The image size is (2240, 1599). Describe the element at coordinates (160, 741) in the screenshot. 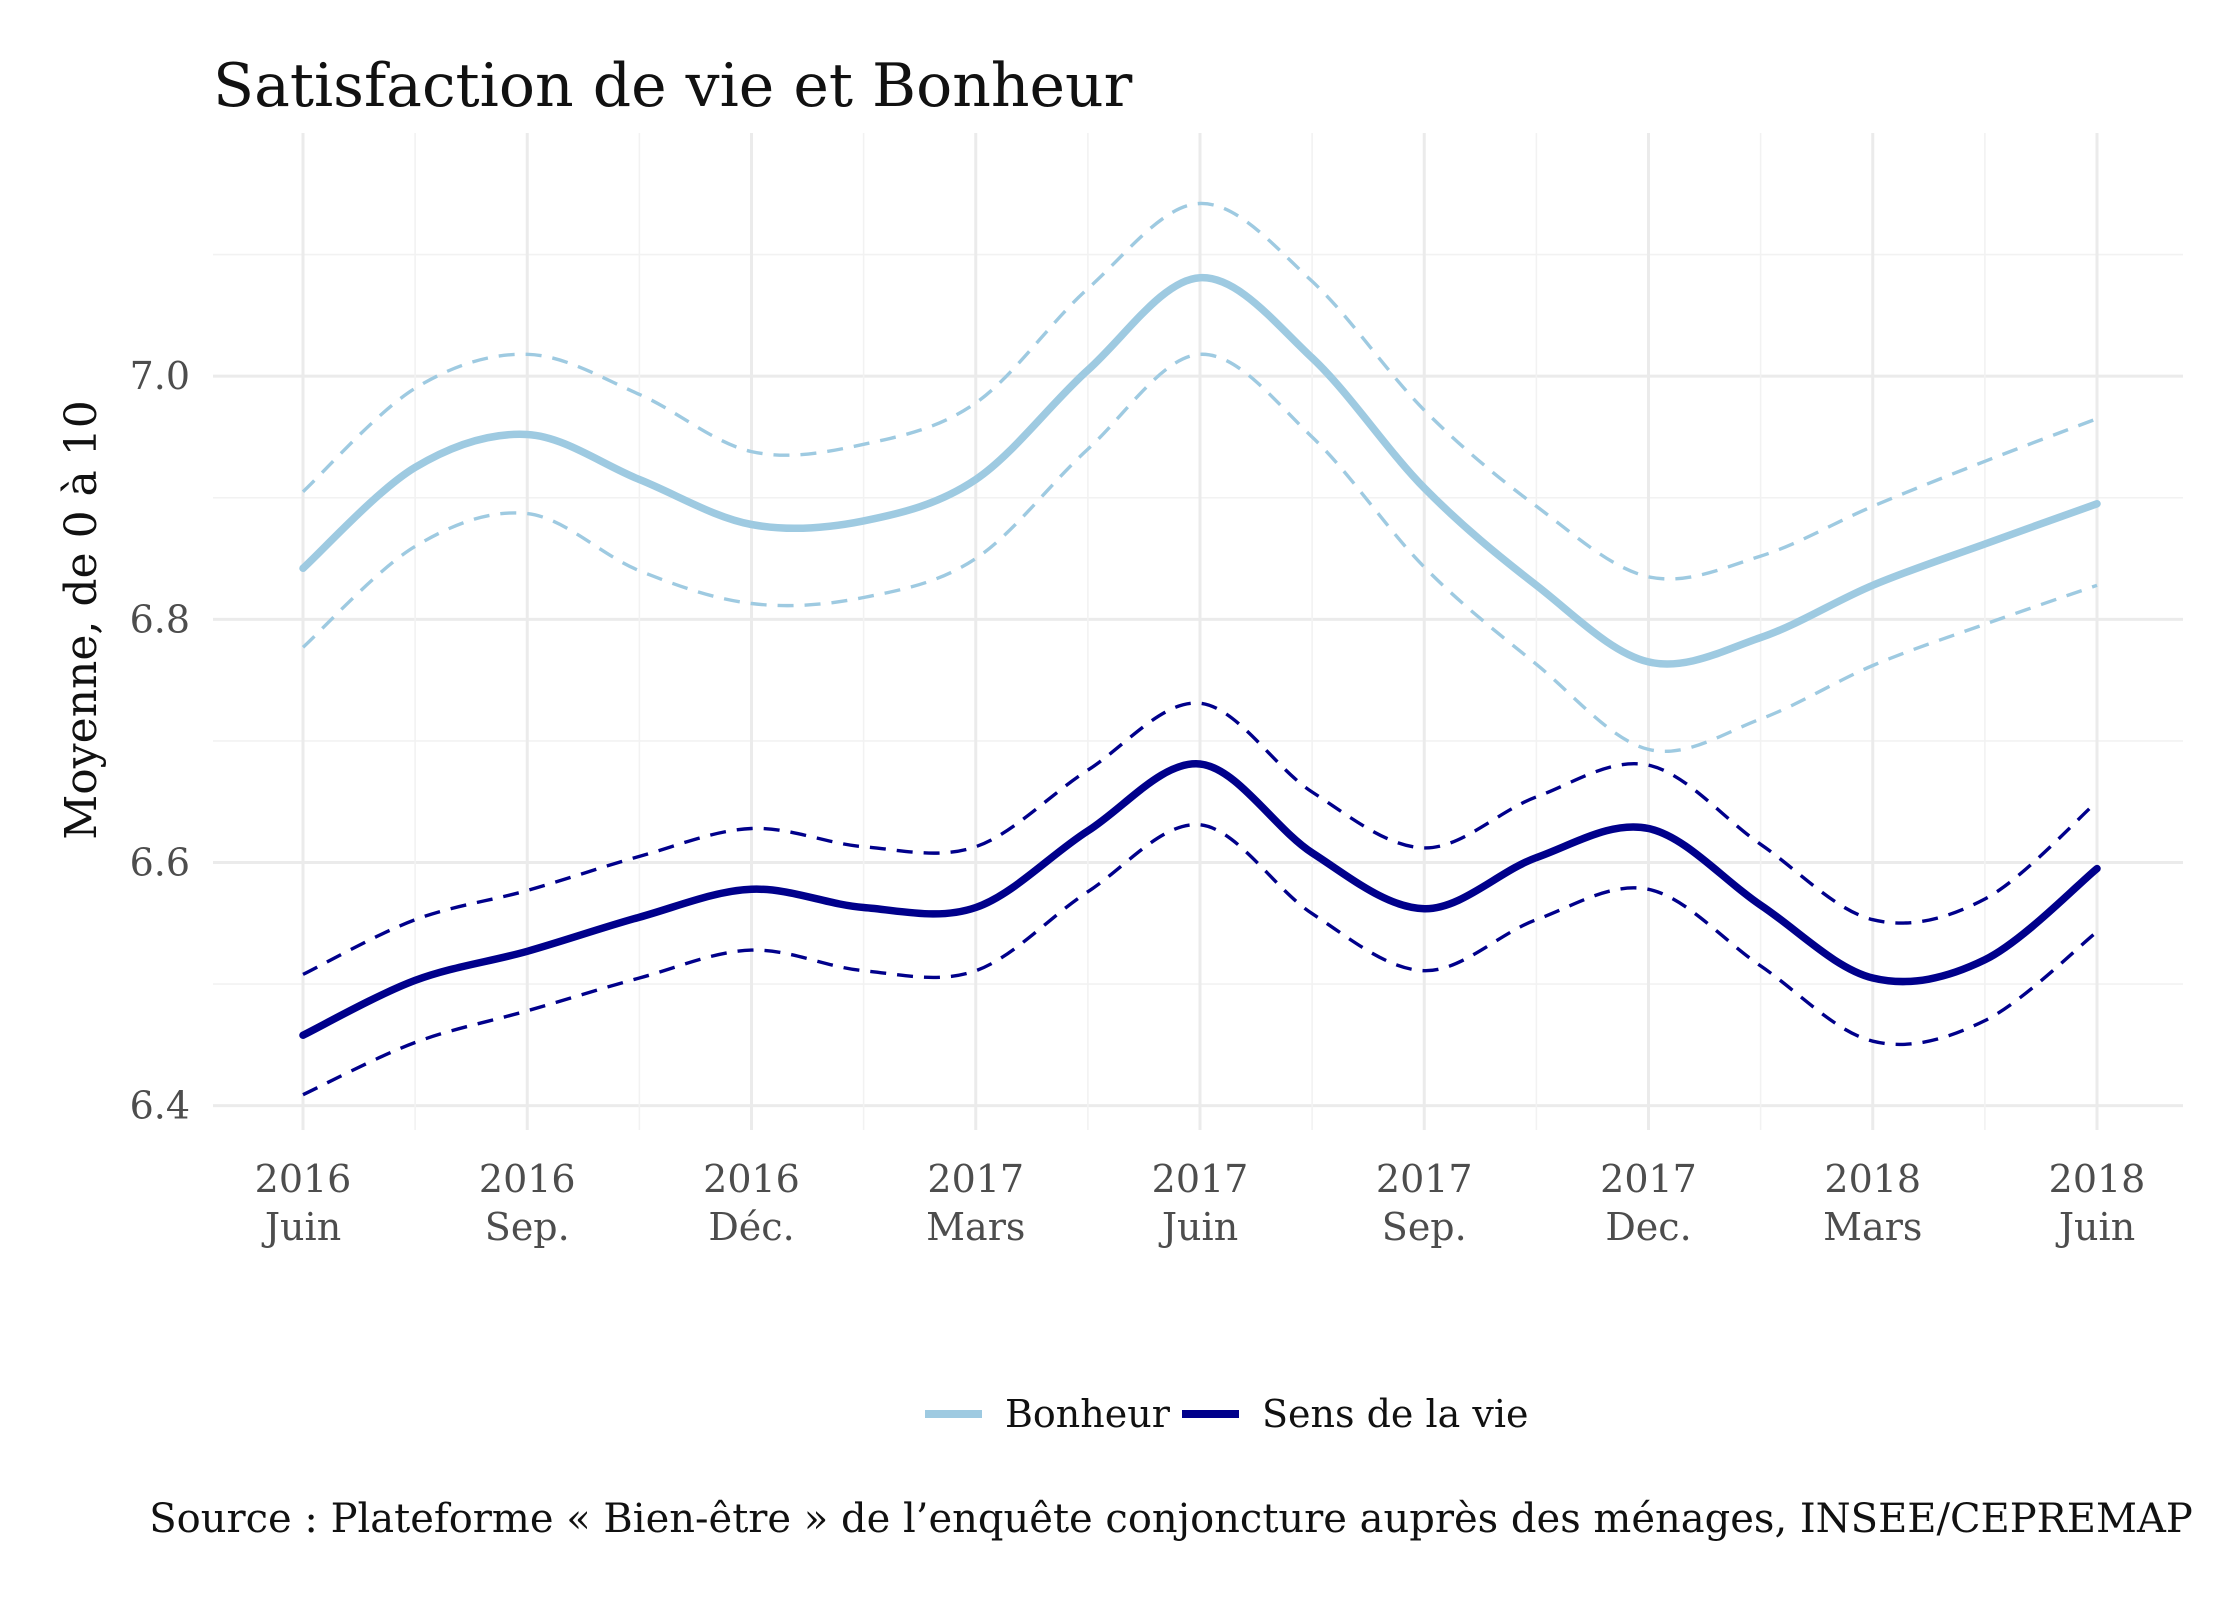

I see `y-axis-ticks: 6.4 6.6 6.8 7.0` at that location.